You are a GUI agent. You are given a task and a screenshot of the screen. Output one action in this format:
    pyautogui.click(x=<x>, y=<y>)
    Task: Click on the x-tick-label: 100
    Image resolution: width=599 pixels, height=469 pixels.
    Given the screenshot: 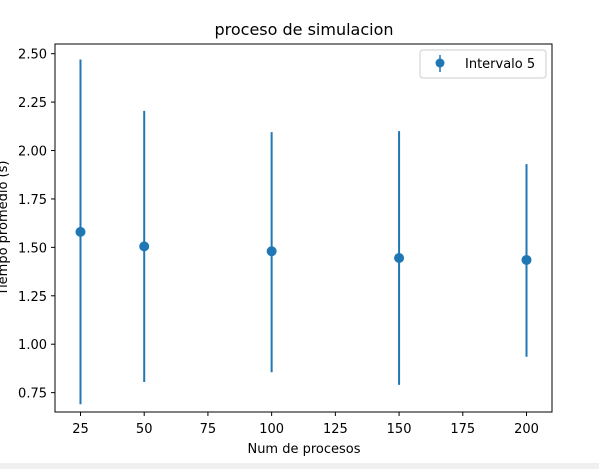 What is the action you would take?
    pyautogui.click(x=271, y=429)
    